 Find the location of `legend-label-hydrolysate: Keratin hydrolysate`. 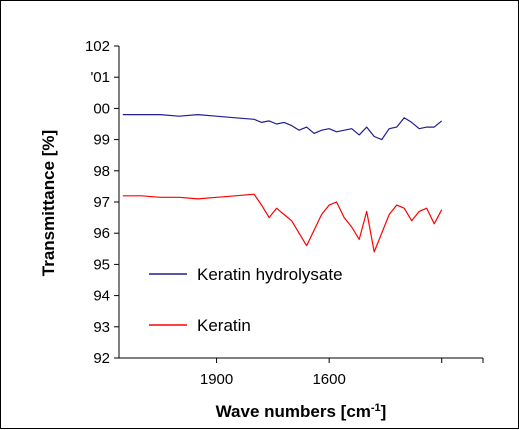

legend-label-hydrolysate: Keratin hydrolysate is located at coordinates (270, 274).